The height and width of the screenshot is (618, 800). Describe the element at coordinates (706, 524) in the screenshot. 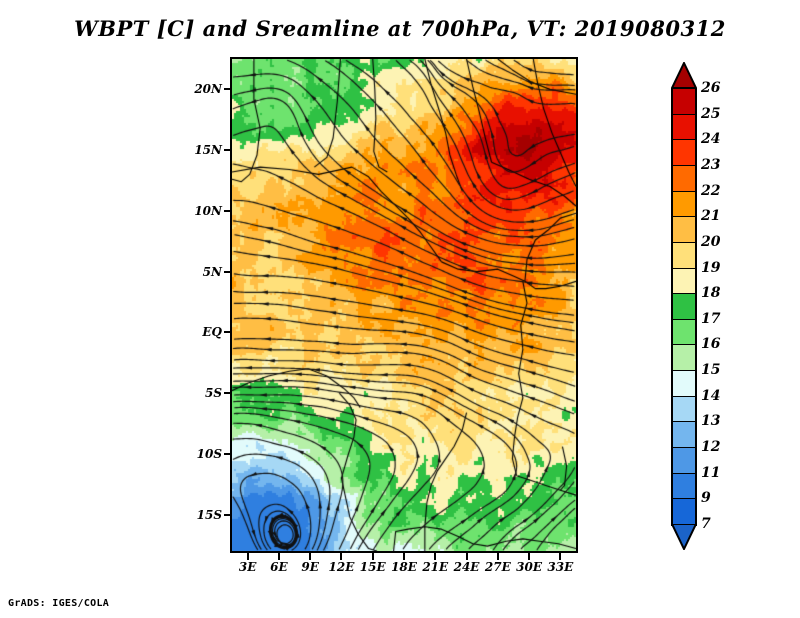

I see `colorbar-tick-label: 7` at that location.